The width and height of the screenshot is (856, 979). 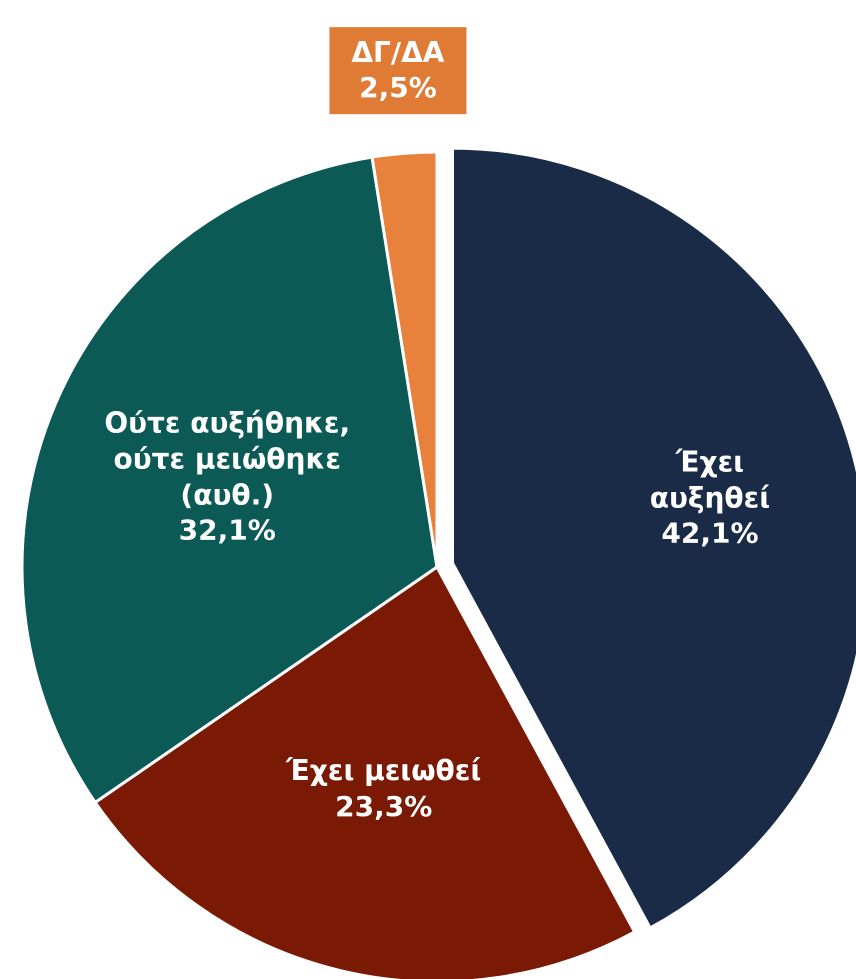 I want to click on slice-label: Ούτε αυξήθηκε, ούτε μειώθηκε (αυθ.) 32,1%, so click(x=227, y=476).